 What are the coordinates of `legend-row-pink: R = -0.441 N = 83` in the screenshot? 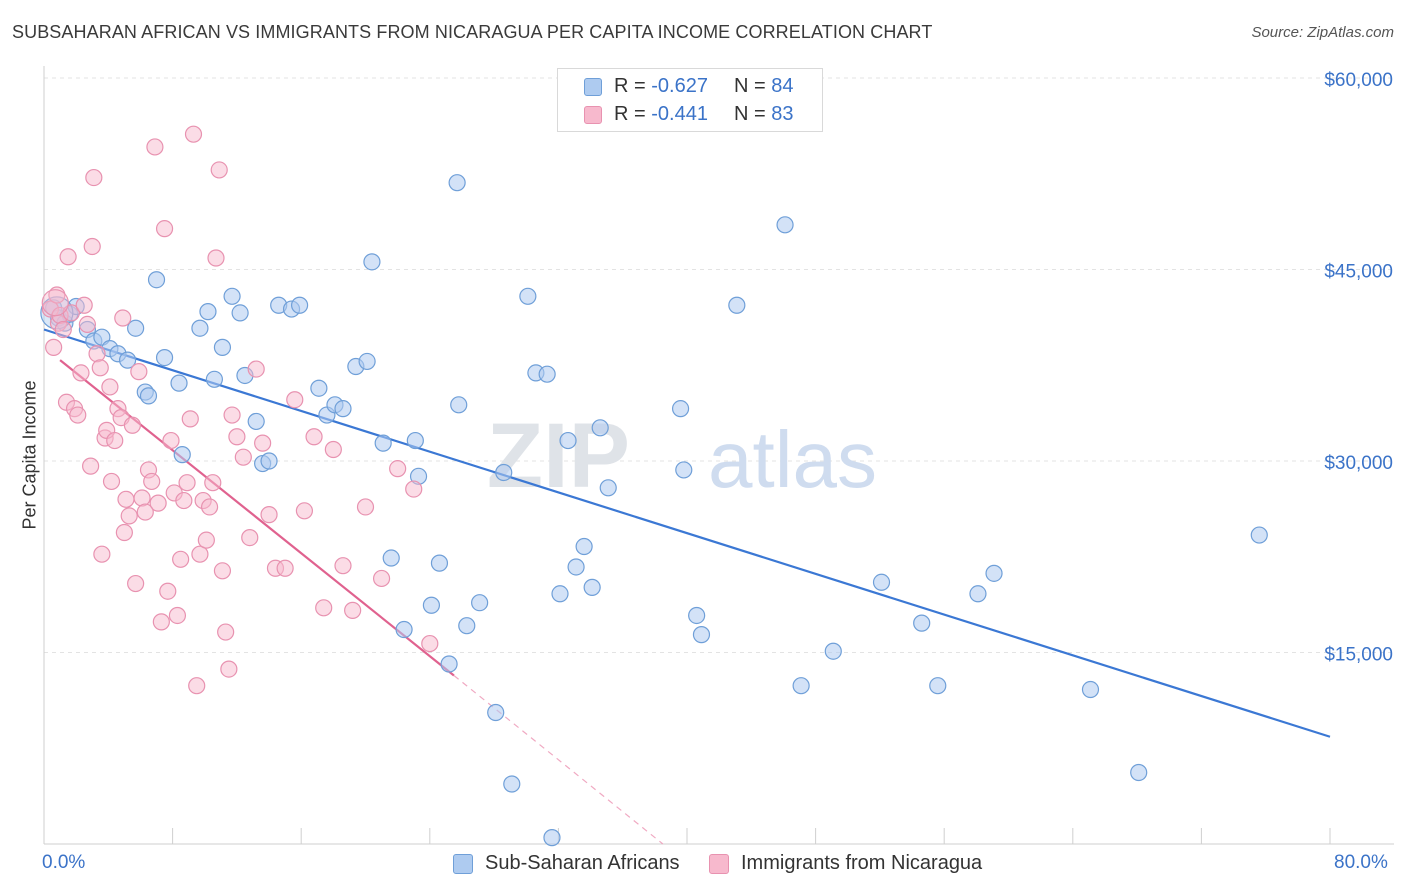 It's located at (690, 114).